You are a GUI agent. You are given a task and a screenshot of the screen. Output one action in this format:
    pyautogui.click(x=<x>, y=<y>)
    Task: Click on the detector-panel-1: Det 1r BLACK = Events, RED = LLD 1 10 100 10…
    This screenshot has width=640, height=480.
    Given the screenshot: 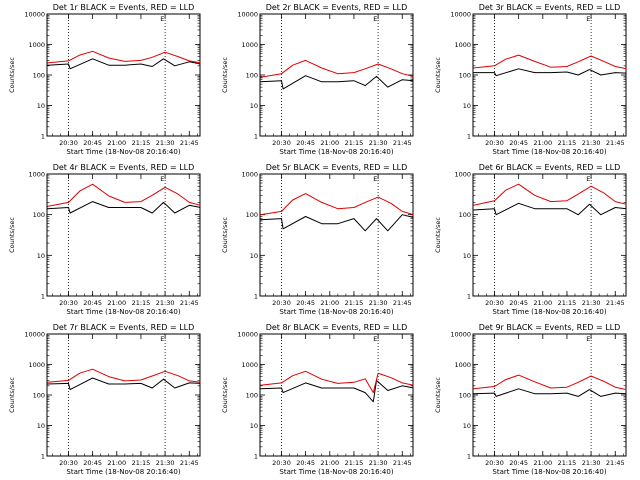 What is the action you would take?
    pyautogui.click(x=106, y=80)
    